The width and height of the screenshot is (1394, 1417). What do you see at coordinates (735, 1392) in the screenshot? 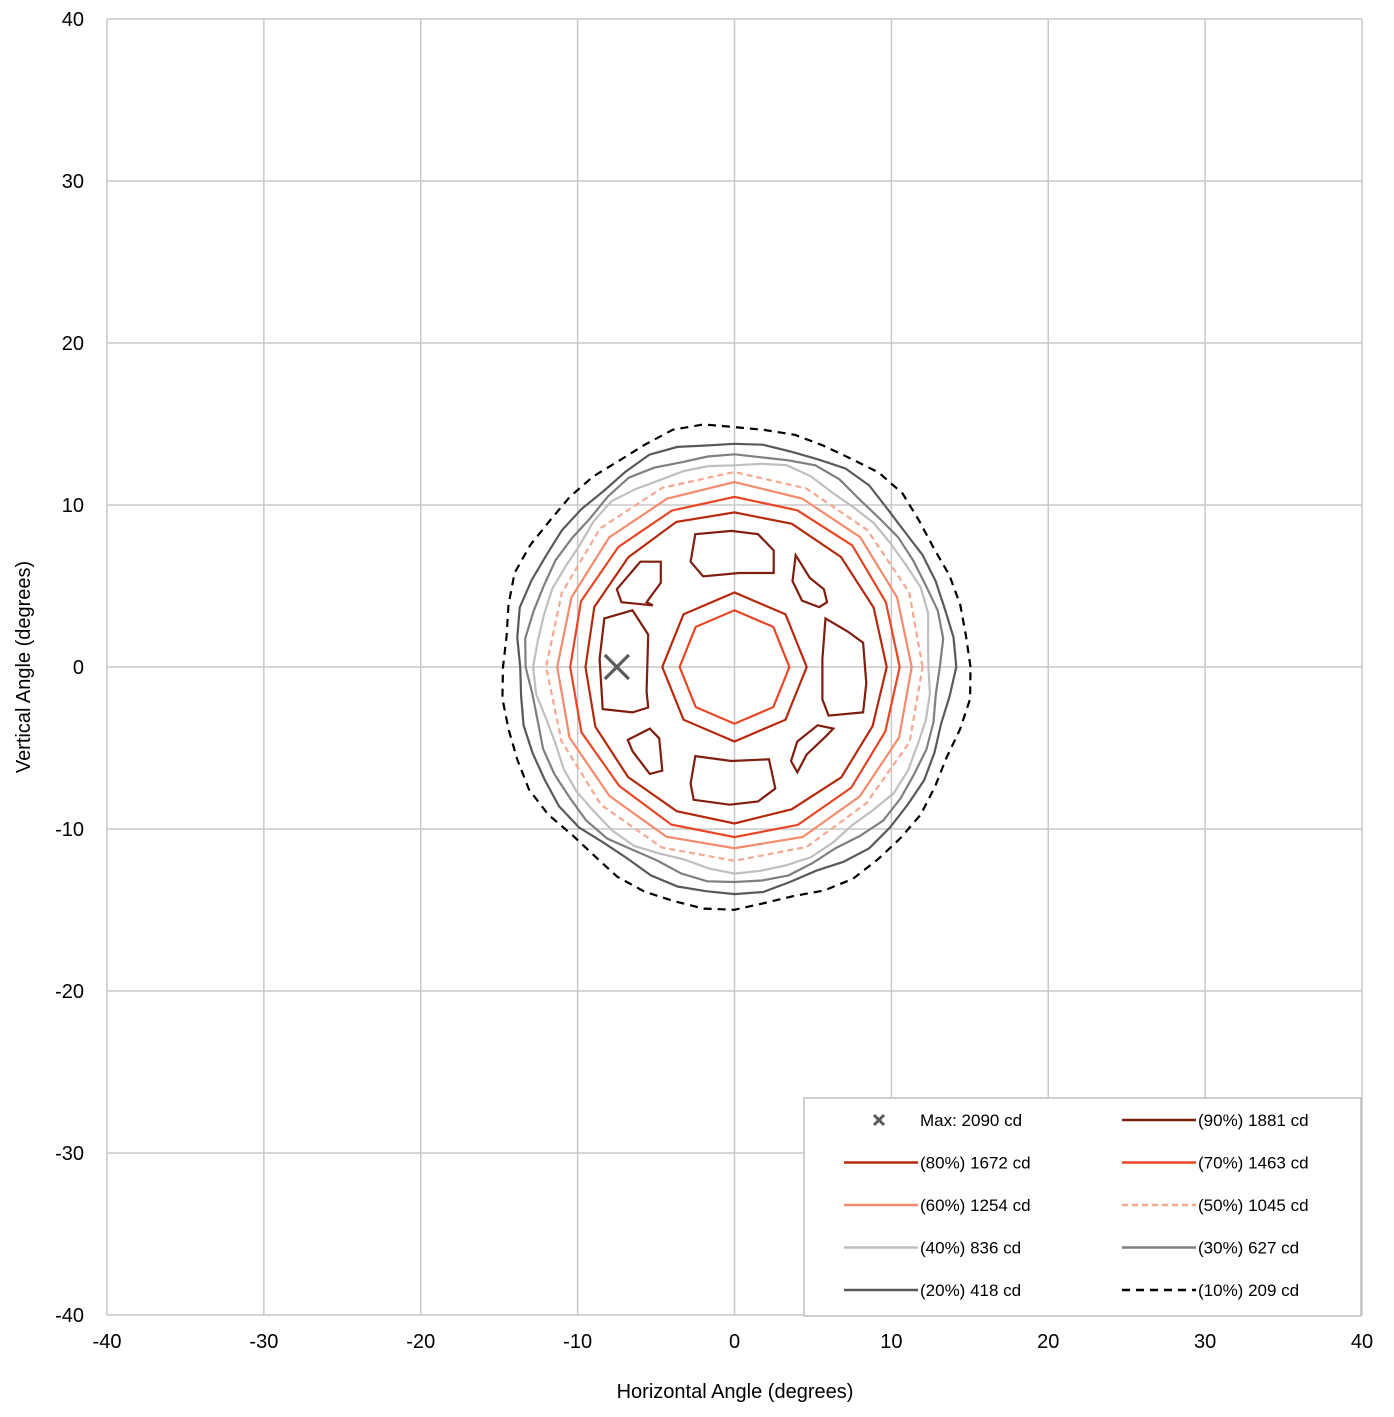
I see `x-axis-title: Horizontal Angle (degrees)` at bounding box center [735, 1392].